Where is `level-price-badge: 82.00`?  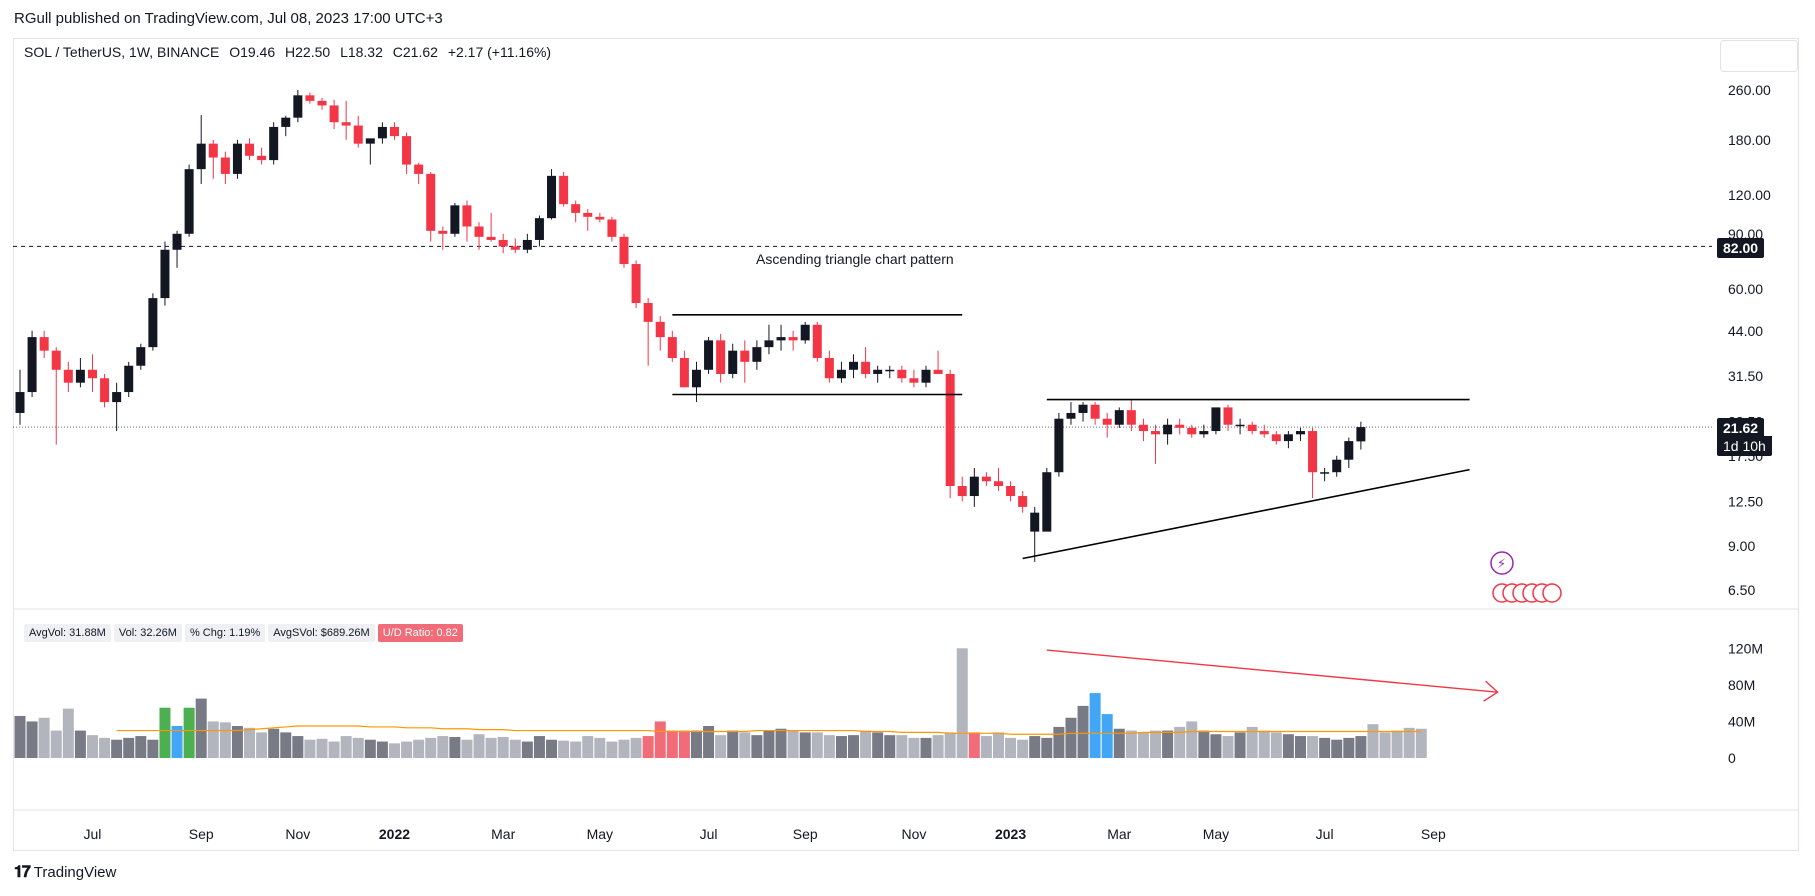
level-price-badge: 82.00 is located at coordinates (1741, 248).